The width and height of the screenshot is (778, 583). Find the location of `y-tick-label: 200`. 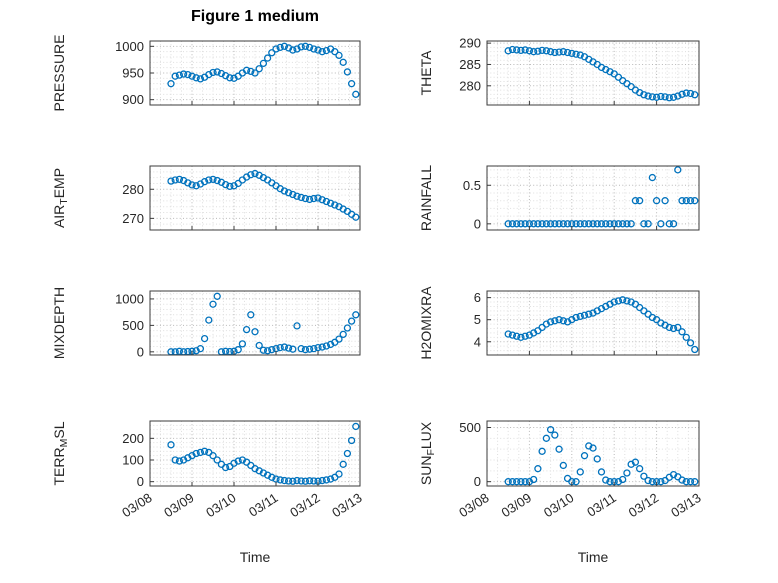

y-tick-label: 200 is located at coordinates (133, 438).